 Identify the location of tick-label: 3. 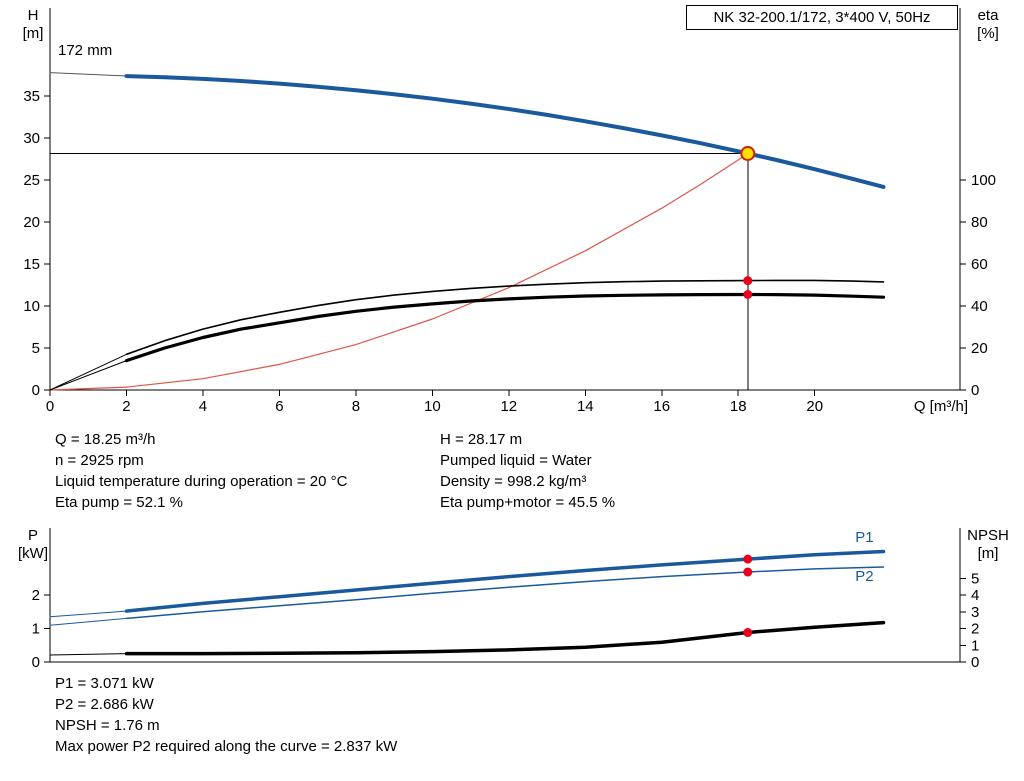
(975, 612).